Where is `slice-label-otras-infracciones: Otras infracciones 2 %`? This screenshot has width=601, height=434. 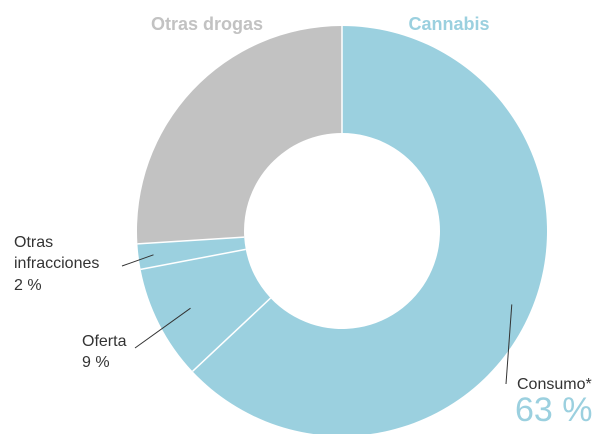
slice-label-otras-infracciones: Otras infracciones 2 % is located at coordinates (59, 264).